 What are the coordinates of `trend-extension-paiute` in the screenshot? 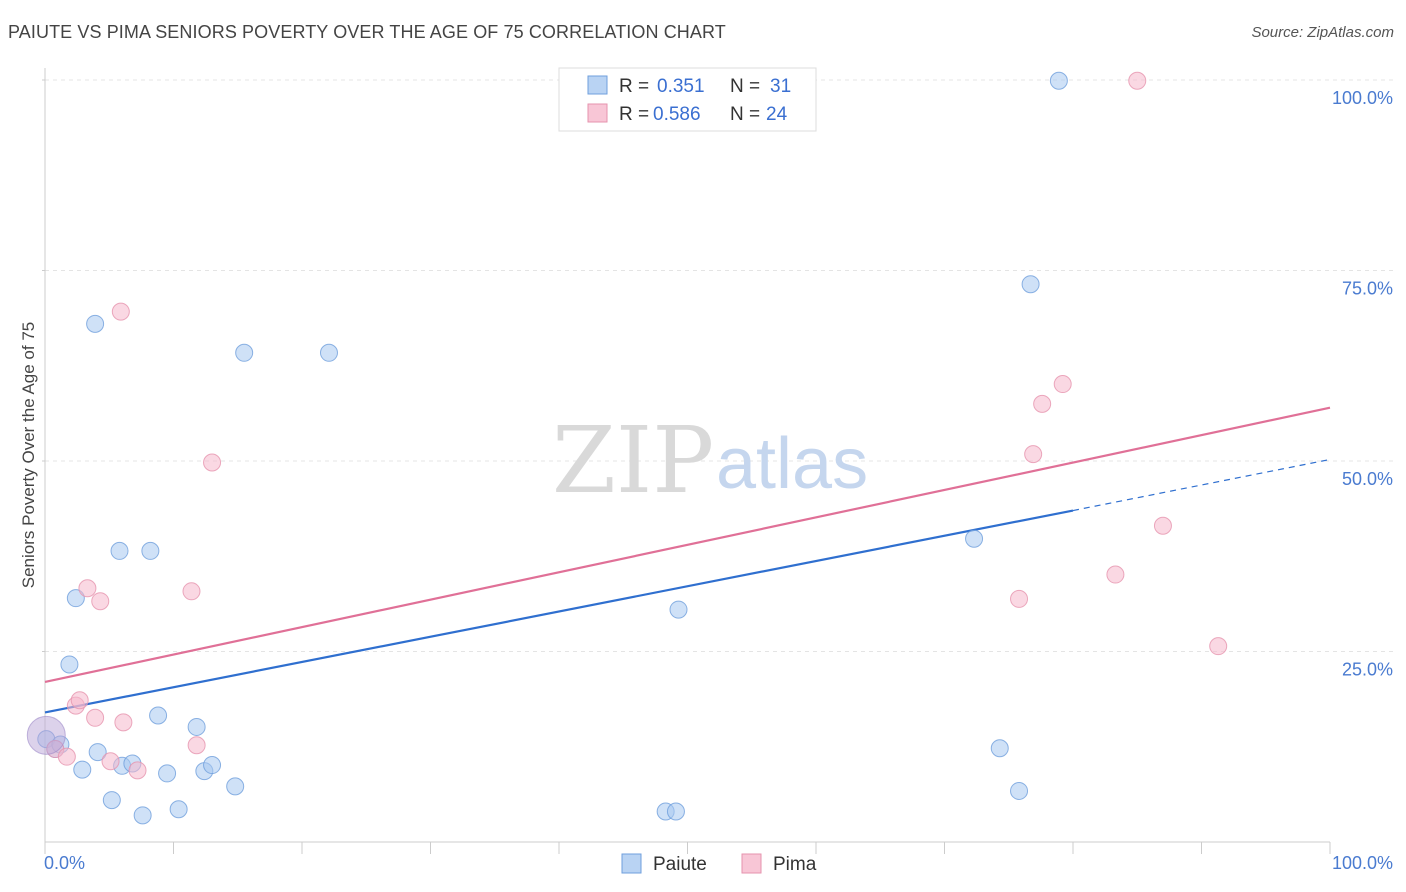 It's located at (1201, 485).